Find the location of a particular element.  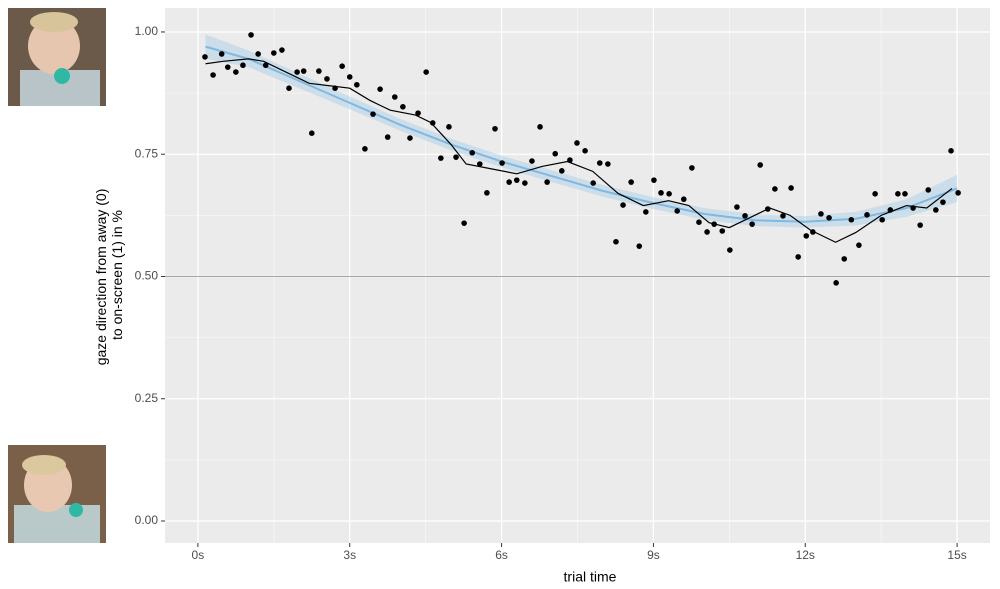

photo-bottom is located at coordinates (57, 494).